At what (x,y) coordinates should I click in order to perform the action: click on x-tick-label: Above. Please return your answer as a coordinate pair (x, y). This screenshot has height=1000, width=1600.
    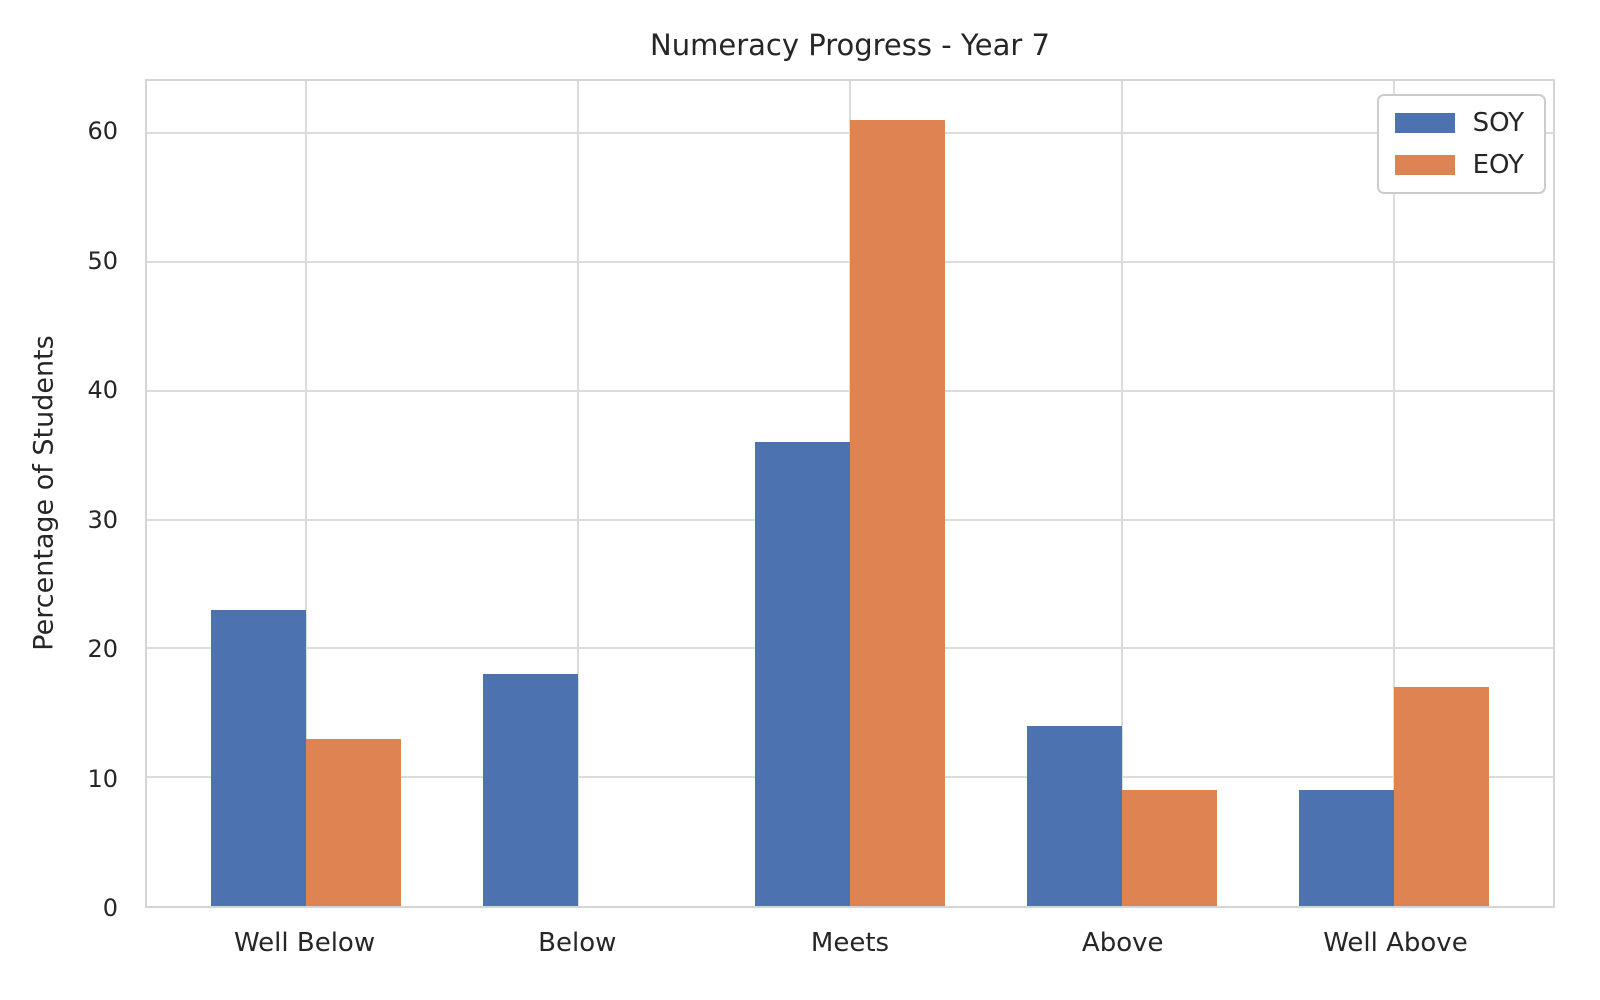
    Looking at the image, I should click on (1122, 943).